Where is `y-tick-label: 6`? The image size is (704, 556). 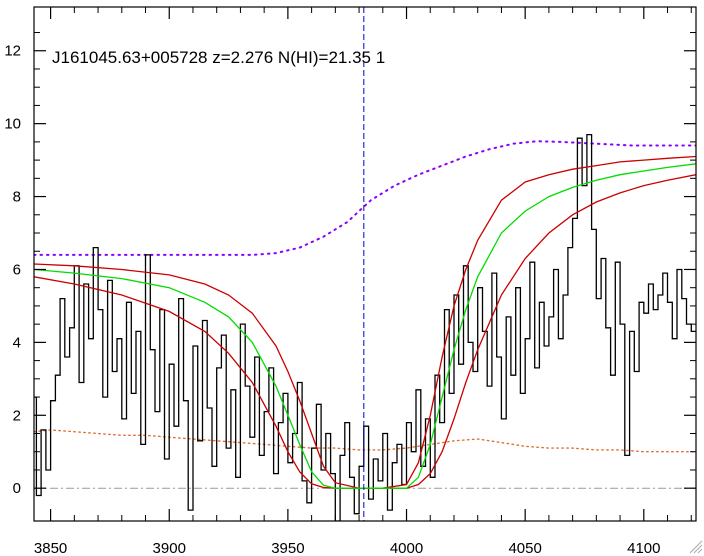
y-tick-label: 6 is located at coordinates (17, 269).